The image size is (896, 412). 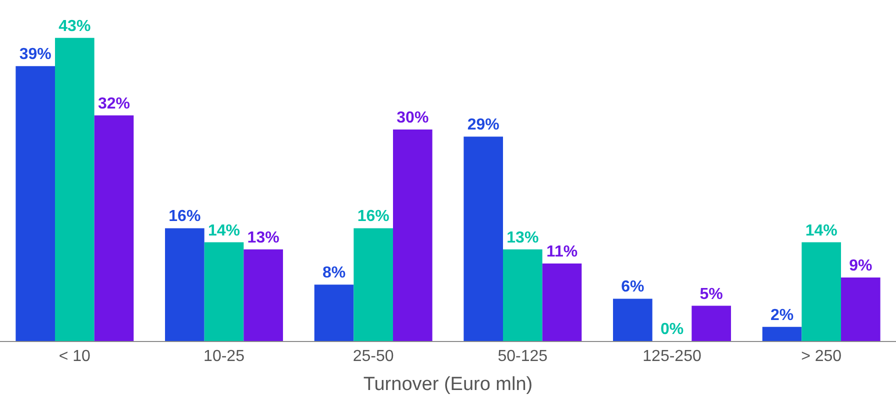 What do you see at coordinates (224, 357) in the screenshot?
I see `x-tick-label: 10-25` at bounding box center [224, 357].